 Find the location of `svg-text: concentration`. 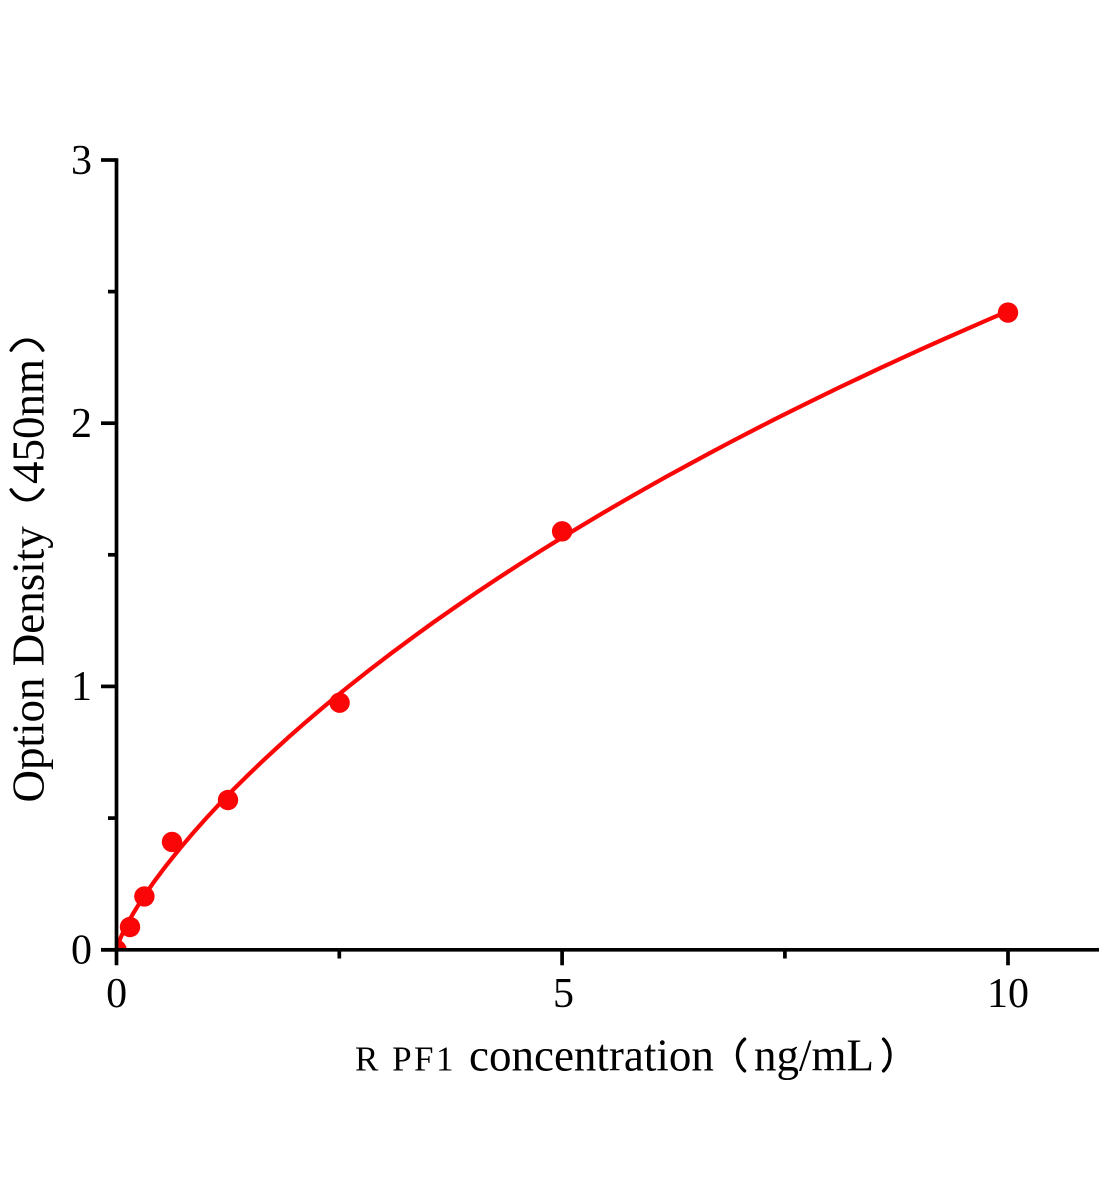

svg-text: concentration is located at coordinates (591, 1056).